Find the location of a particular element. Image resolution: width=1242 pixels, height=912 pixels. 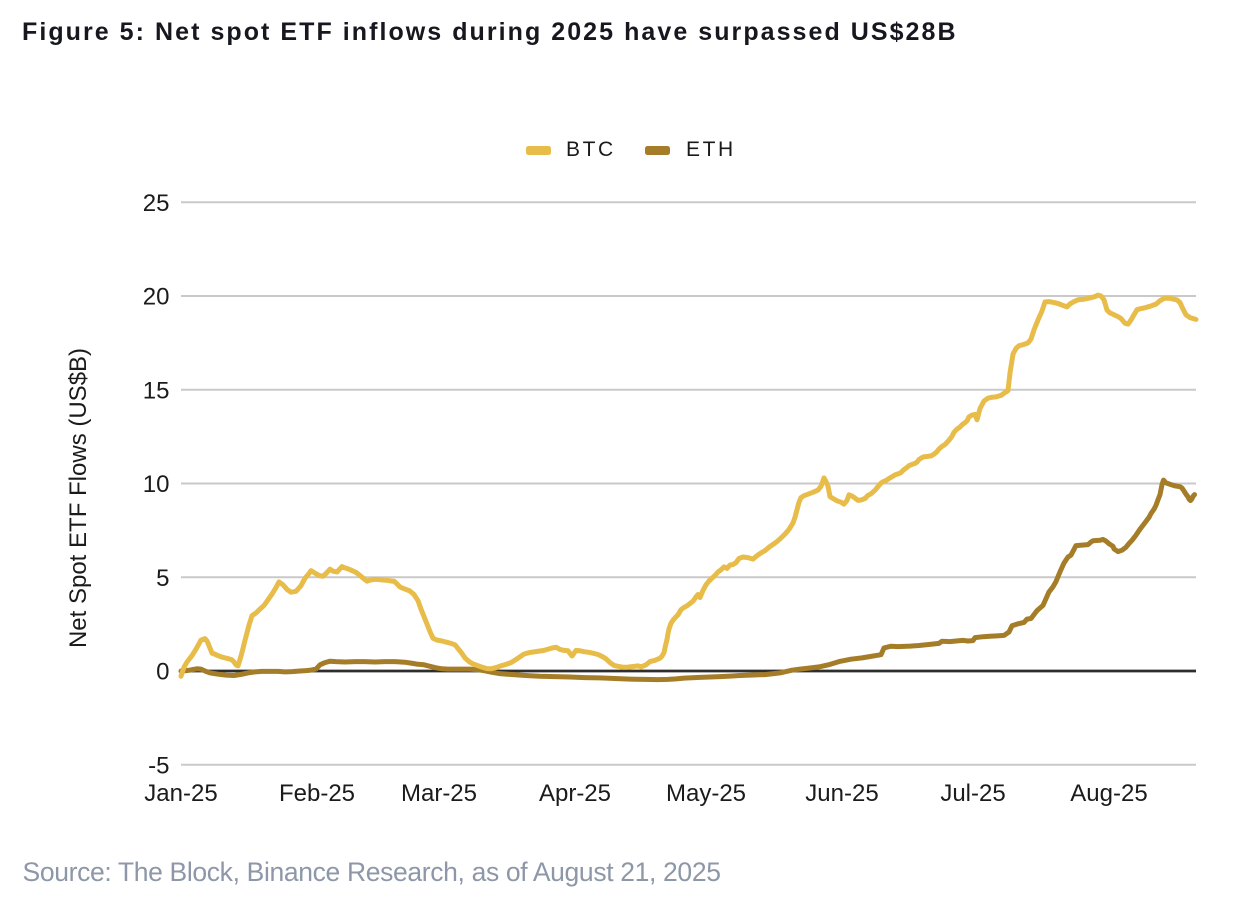

svg-text: Jul-25 is located at coordinates (972, 793).